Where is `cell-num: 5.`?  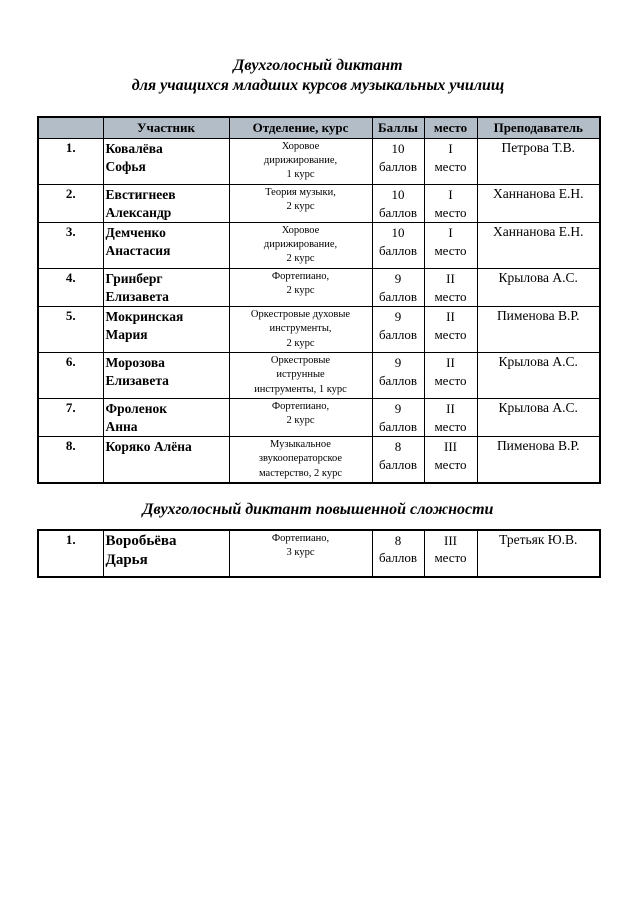
cell-num: 5. is located at coordinates (70, 330).